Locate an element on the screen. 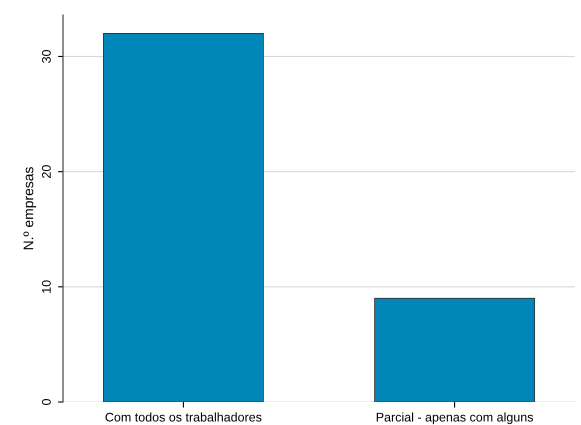 The width and height of the screenshot is (581, 425). y-tick-label: 30 is located at coordinates (46, 56).